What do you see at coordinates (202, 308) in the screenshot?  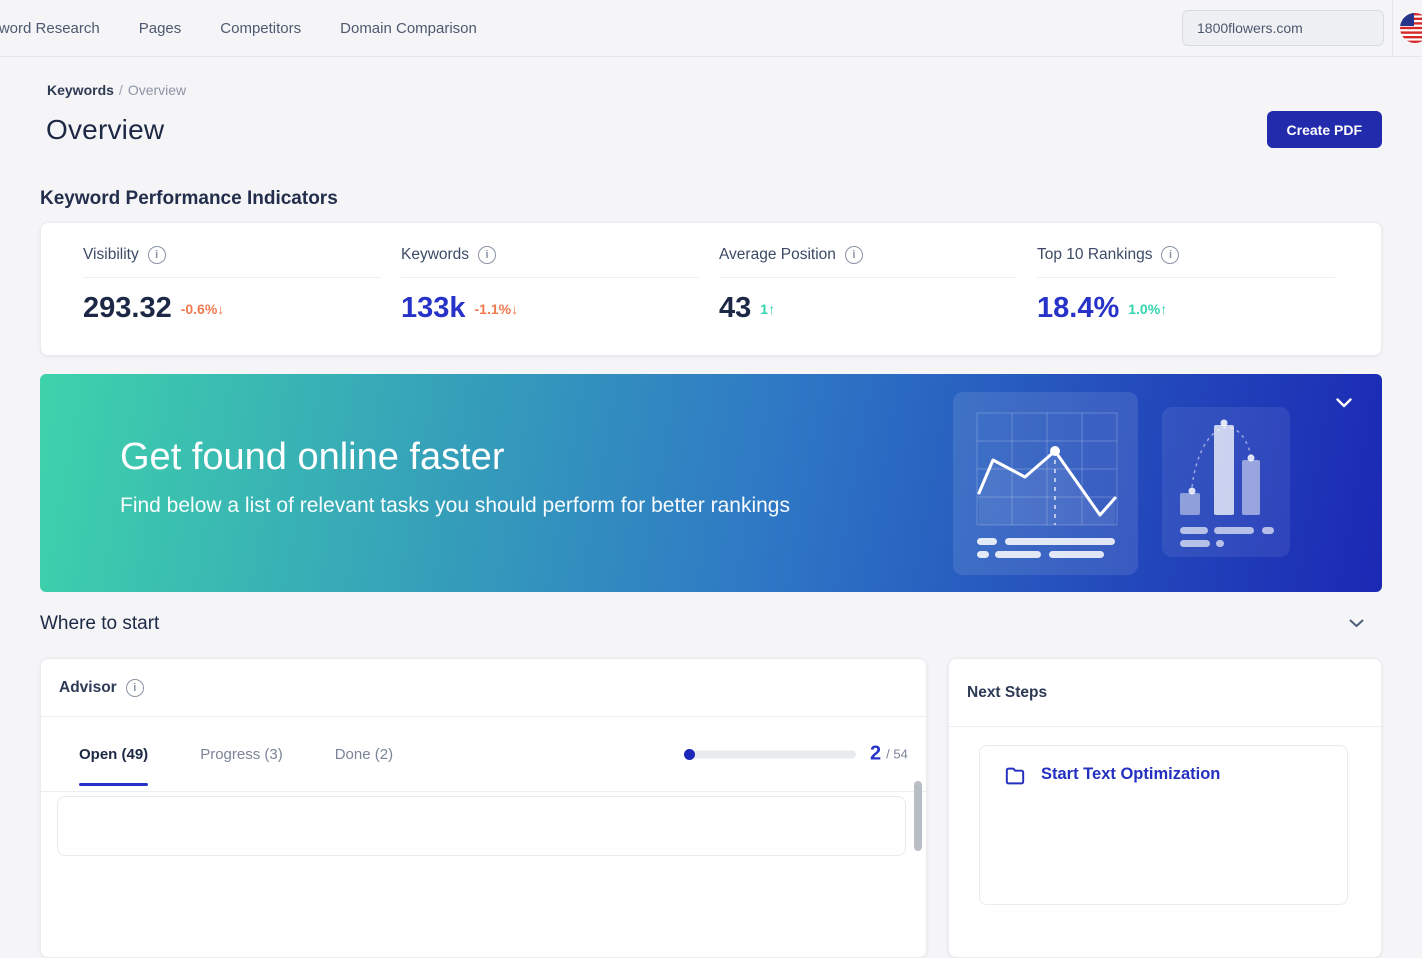 I see `kpi-delta: -0.6%↓` at bounding box center [202, 308].